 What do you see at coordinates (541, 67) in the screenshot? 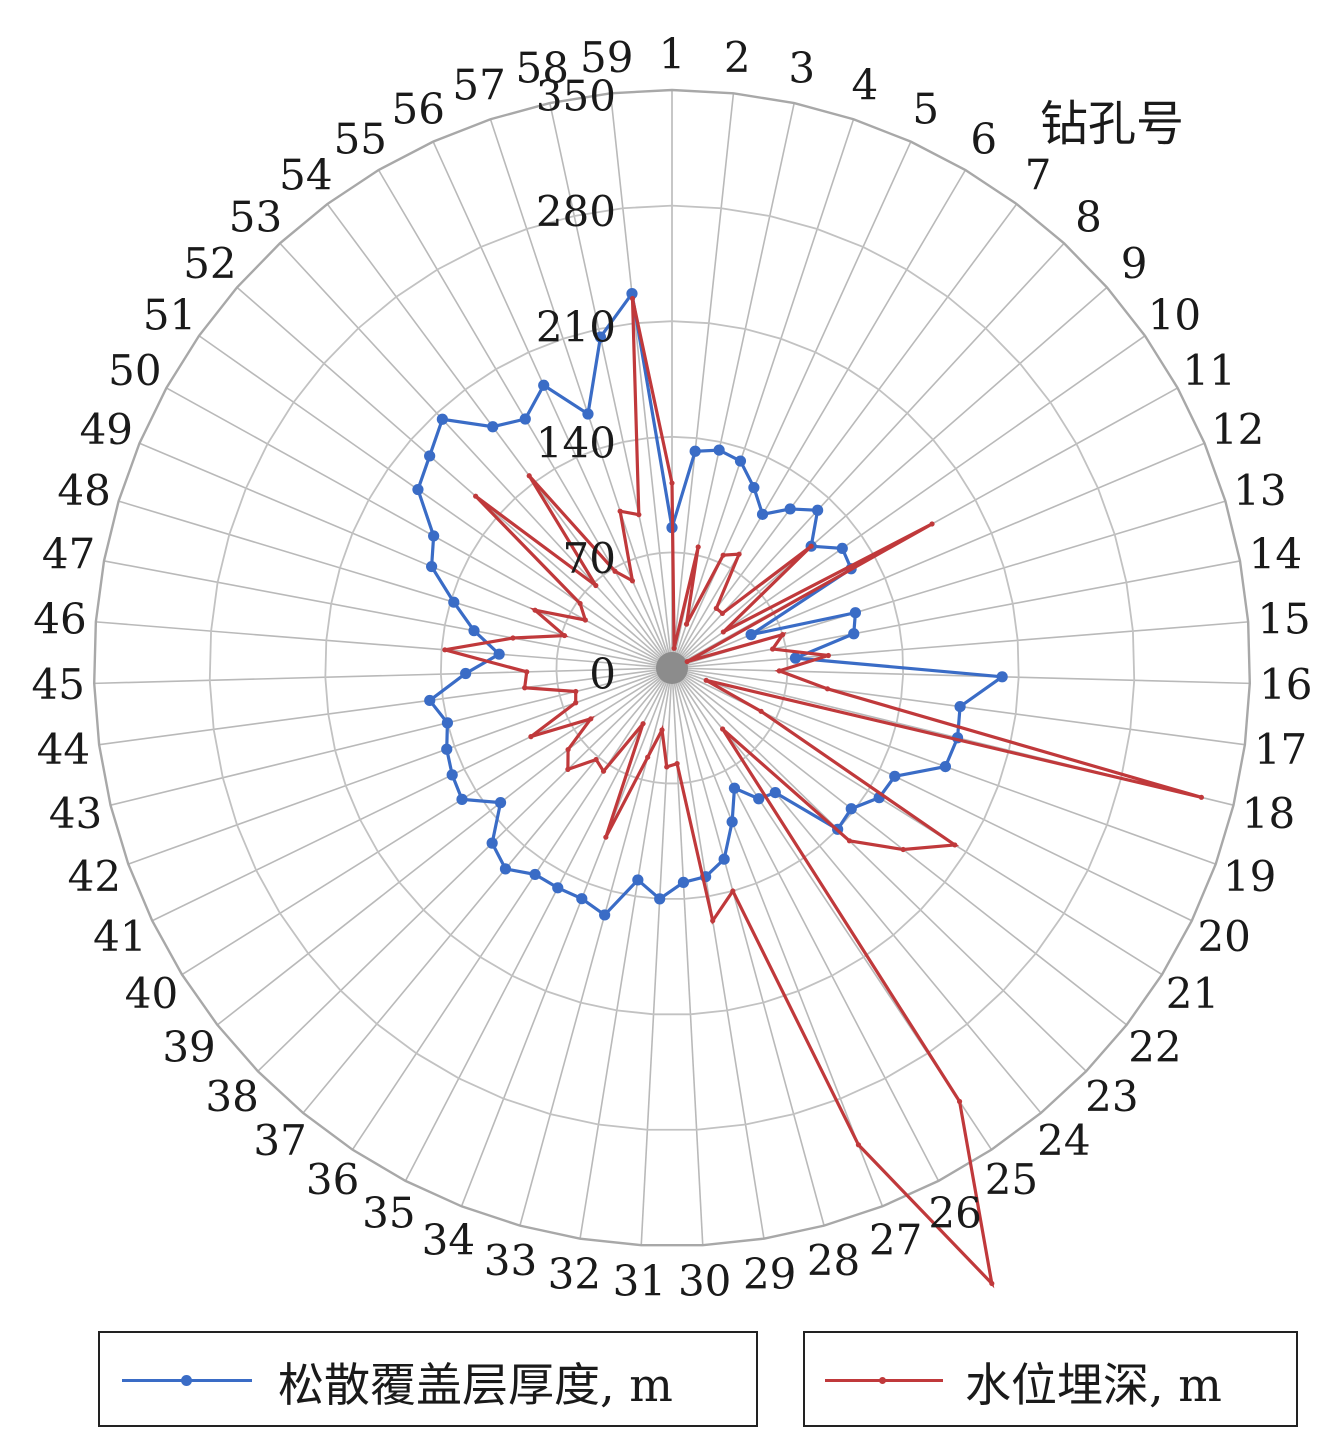
I see `category-label-58: 58` at bounding box center [541, 67].